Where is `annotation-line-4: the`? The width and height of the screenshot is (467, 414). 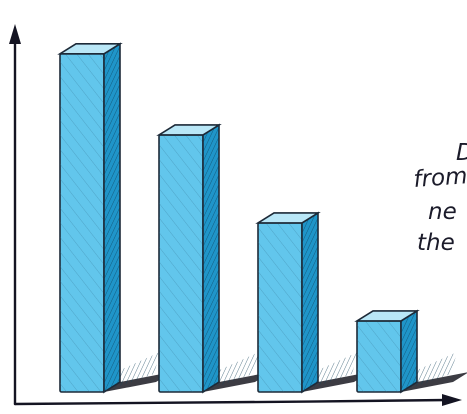 annotation-line-4: the is located at coordinates (436, 243).